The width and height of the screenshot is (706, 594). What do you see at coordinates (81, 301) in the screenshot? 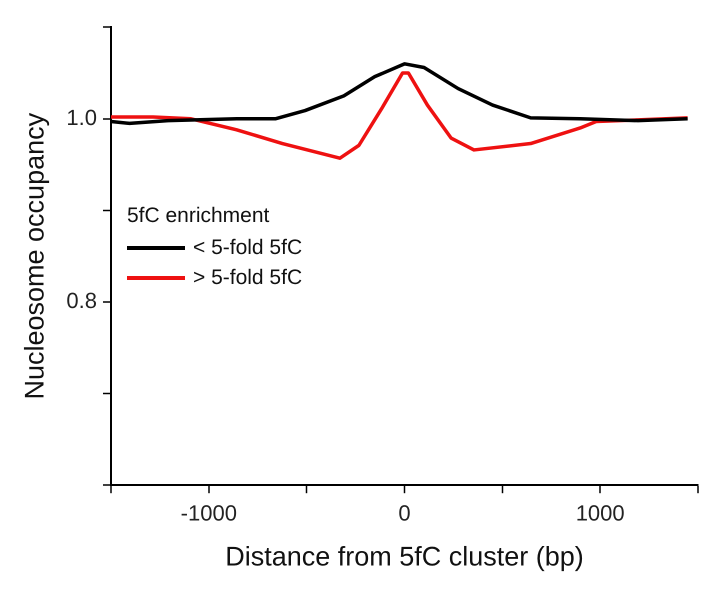
I see `y-tick-label: 0.8` at bounding box center [81, 301].